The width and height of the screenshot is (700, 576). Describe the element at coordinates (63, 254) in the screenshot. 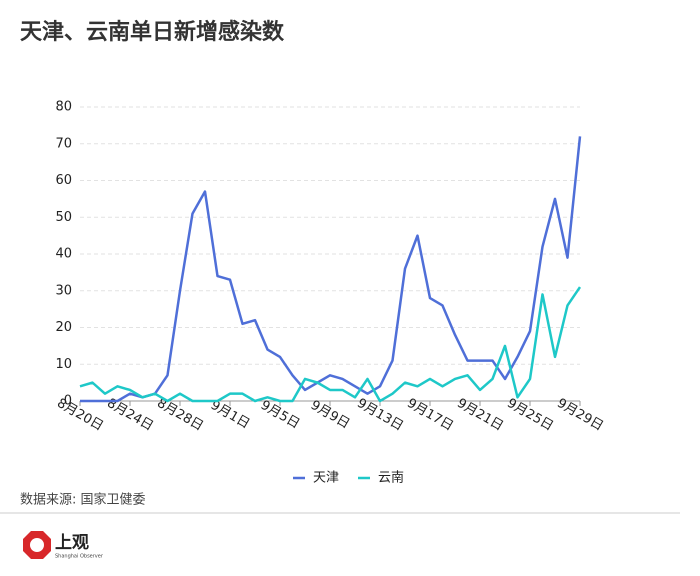

I see `y-tick-label: 40` at that location.